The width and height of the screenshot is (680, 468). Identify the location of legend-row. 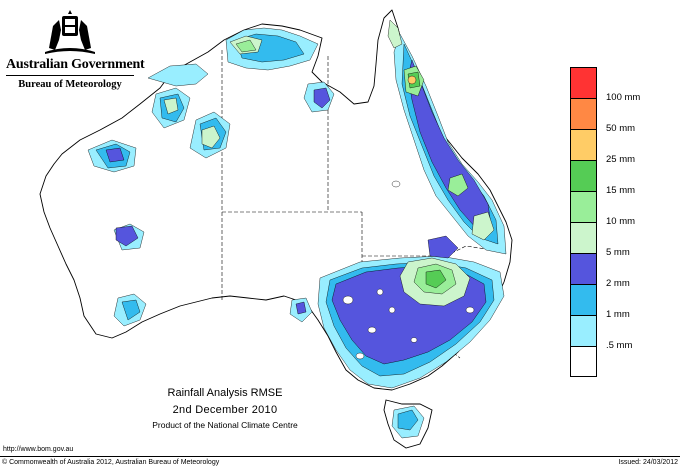
(620, 361).